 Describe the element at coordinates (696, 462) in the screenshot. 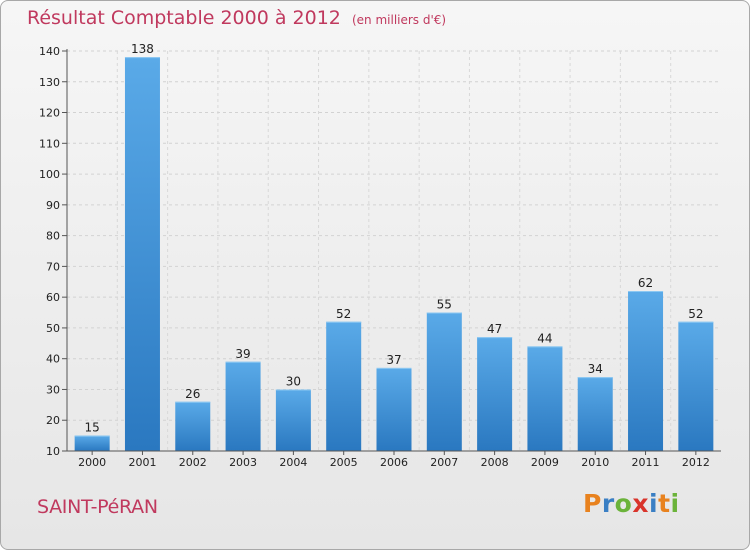

I see `x-tick-label: 2012` at that location.